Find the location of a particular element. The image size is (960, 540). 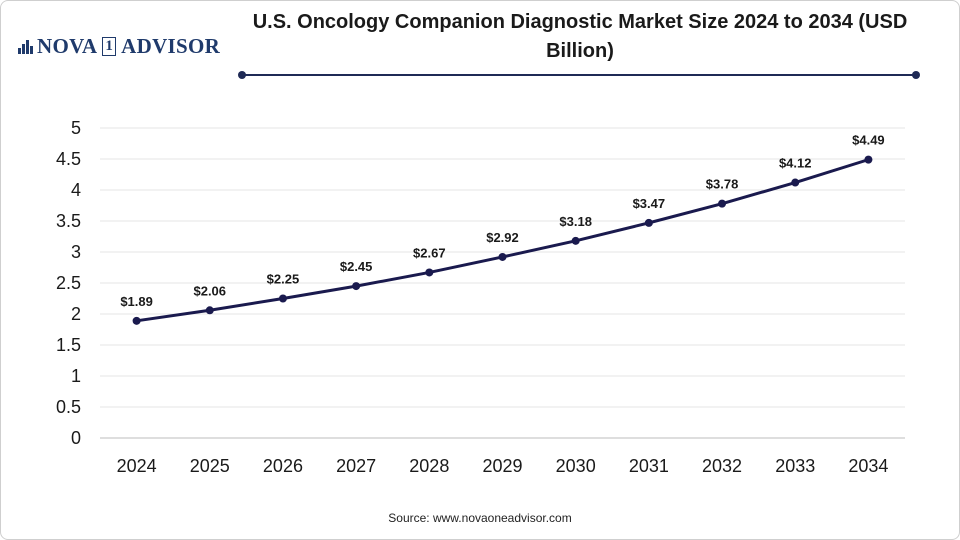

y-tick-label: 1 is located at coordinates (76, 376).